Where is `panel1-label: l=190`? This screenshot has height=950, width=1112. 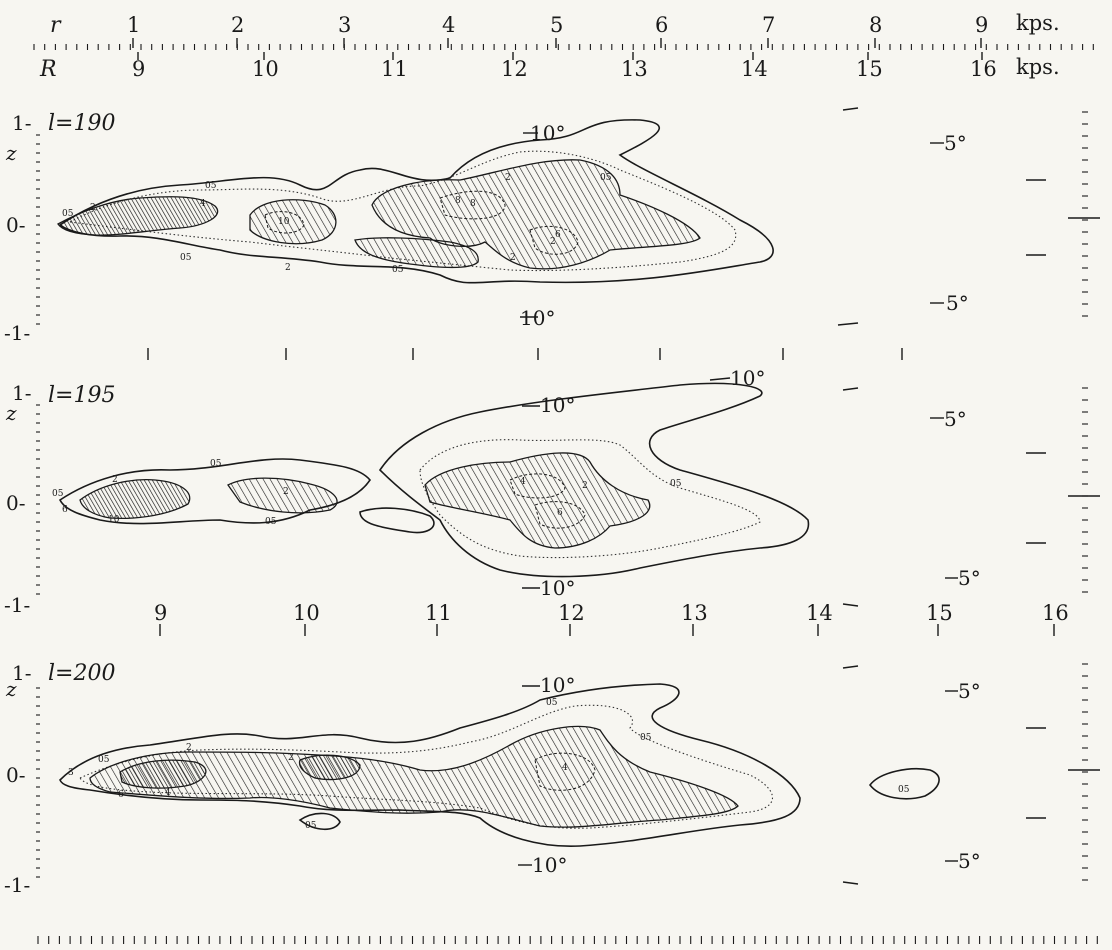
panel1-label: l=190 is located at coordinates (81, 123).